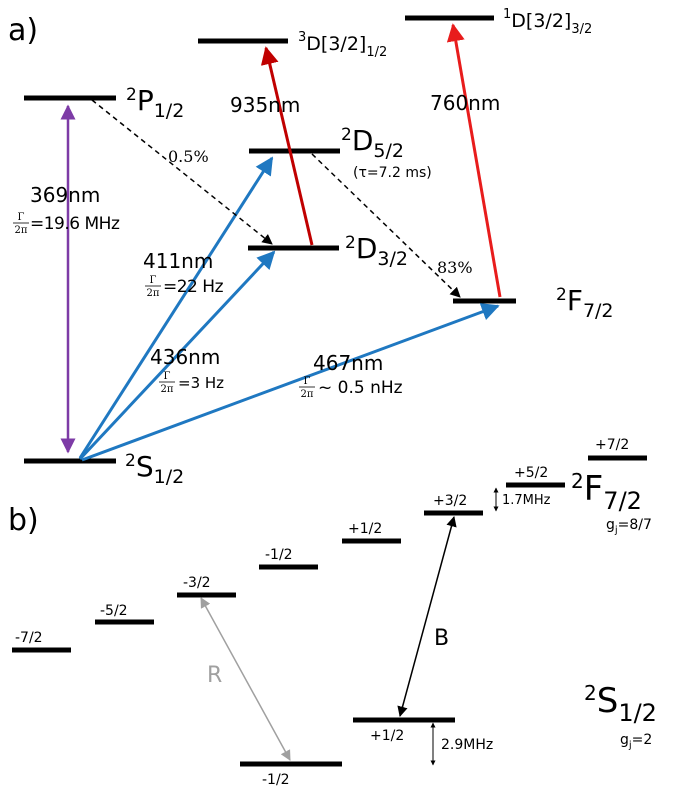  What do you see at coordinates (153, 293) in the screenshot?
I see `gamma-411-den: 2π` at bounding box center [153, 293].